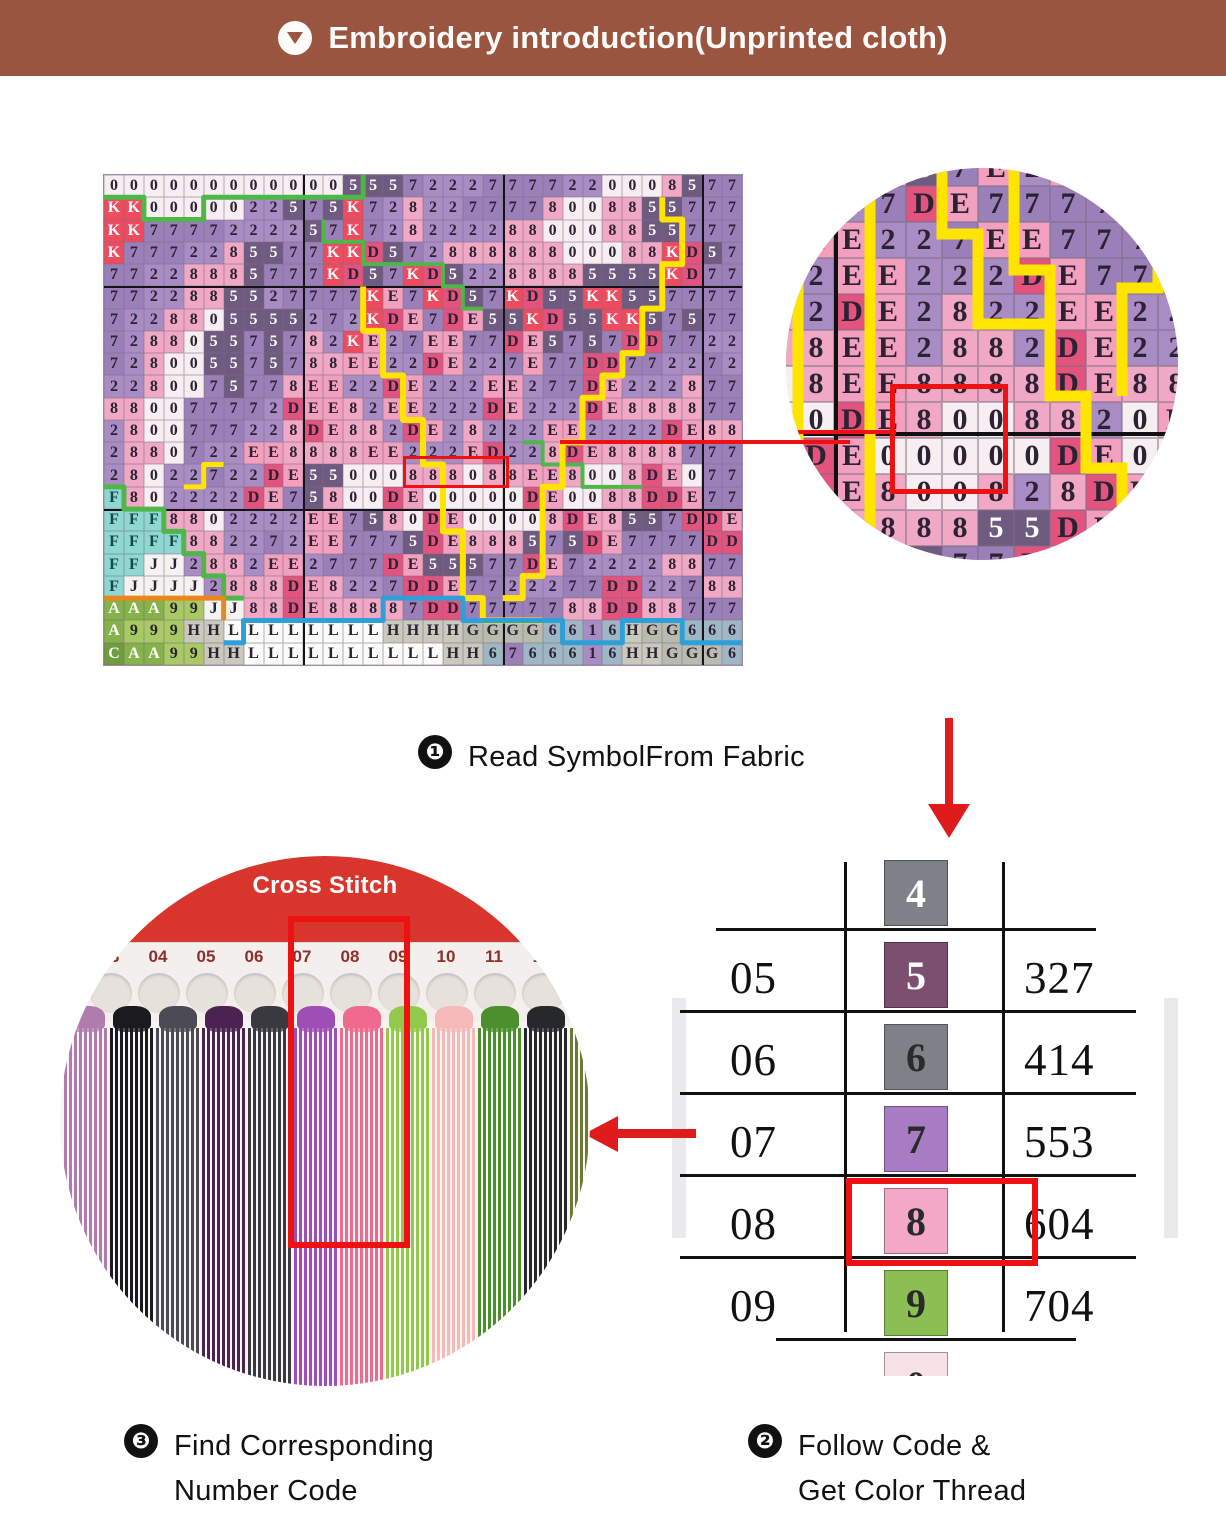  What do you see at coordinates (452, 631) in the screenshot?
I see `pattern-cell: H` at bounding box center [452, 631].